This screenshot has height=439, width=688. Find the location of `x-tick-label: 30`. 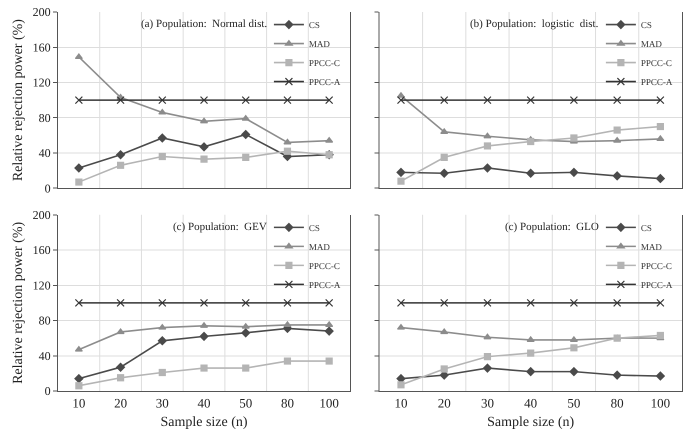

x-tick-label: 30 is located at coordinates (162, 403).